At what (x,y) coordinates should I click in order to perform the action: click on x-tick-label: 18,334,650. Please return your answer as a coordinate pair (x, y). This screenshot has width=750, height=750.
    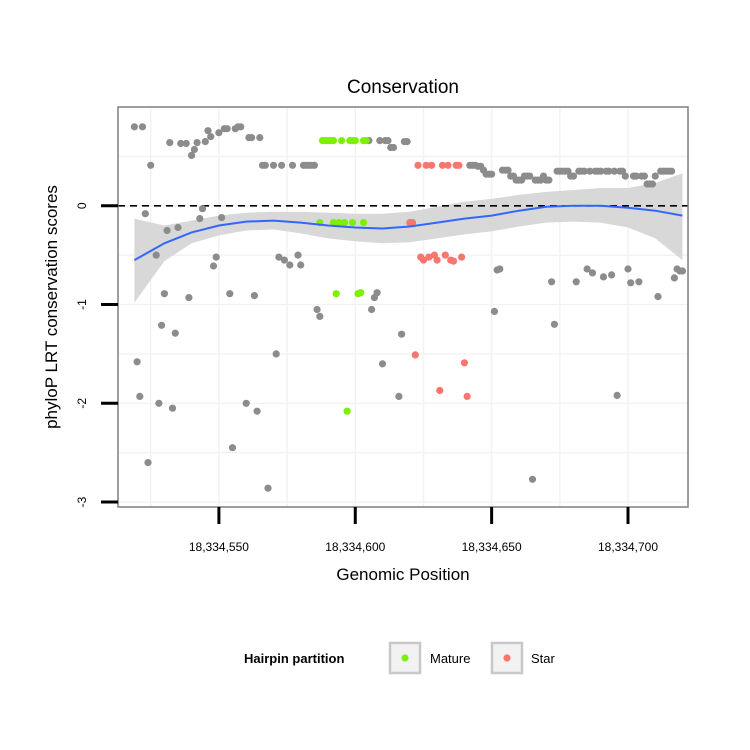
    Looking at the image, I should click on (492, 547).